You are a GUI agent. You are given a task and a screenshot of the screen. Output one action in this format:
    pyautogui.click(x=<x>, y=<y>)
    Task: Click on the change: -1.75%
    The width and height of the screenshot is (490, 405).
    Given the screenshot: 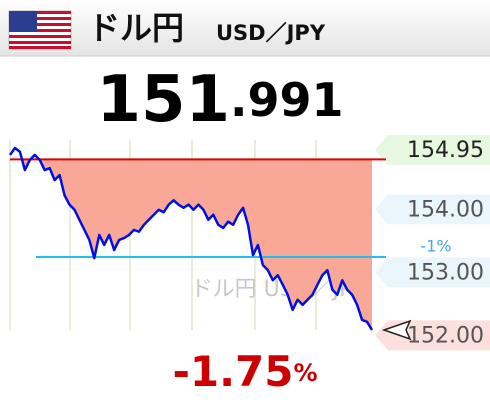 What is the action you would take?
    pyautogui.click(x=244, y=371)
    